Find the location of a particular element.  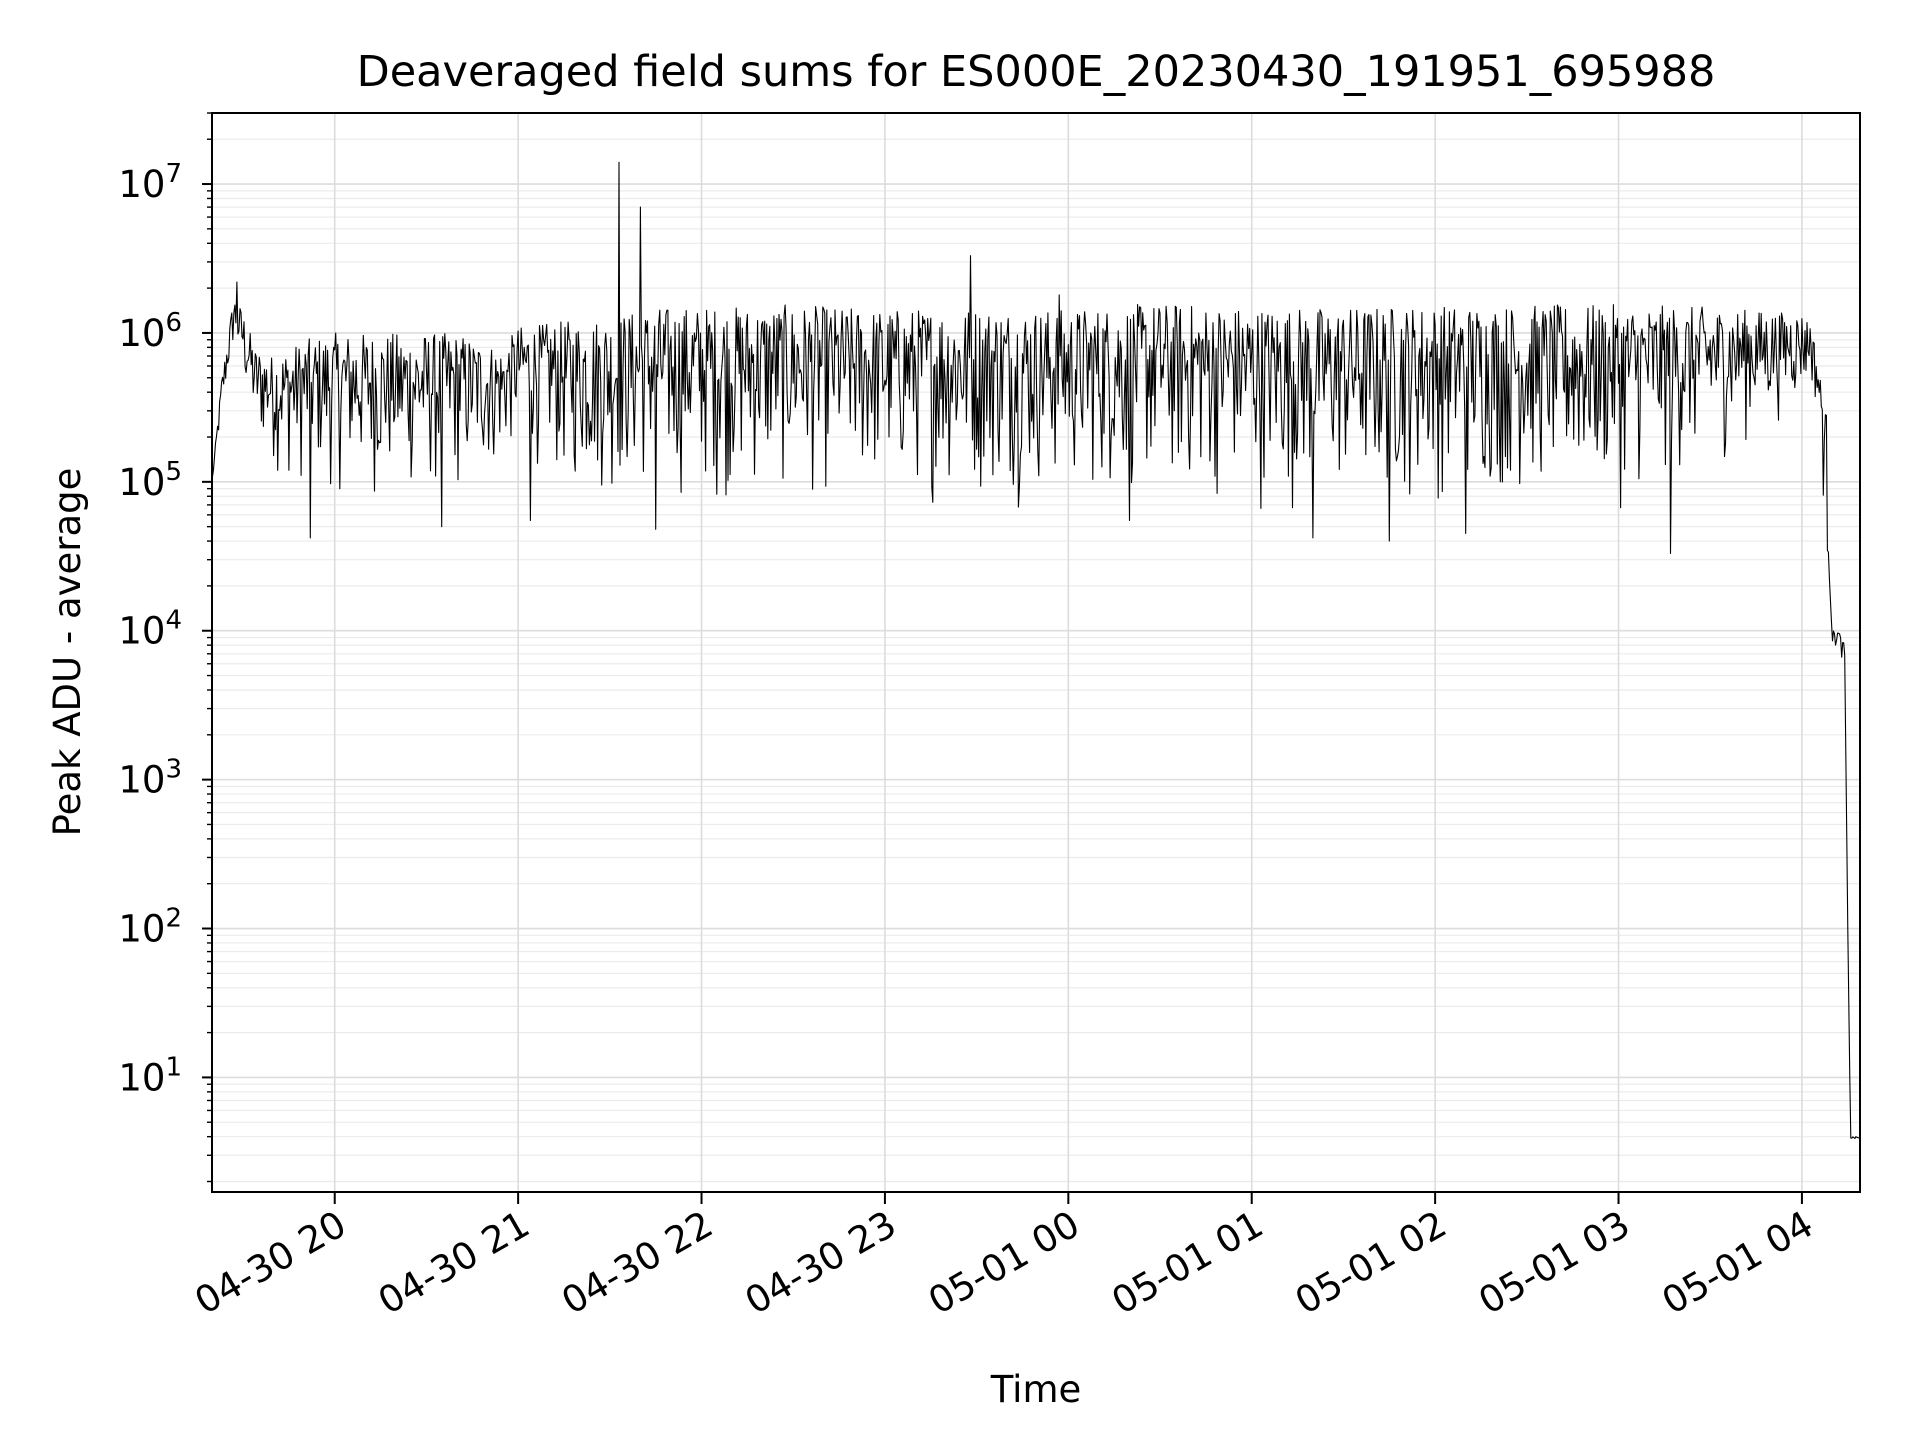

y-axis: 101 102 103 104 105 106 107 is located at coordinates (165, 647).